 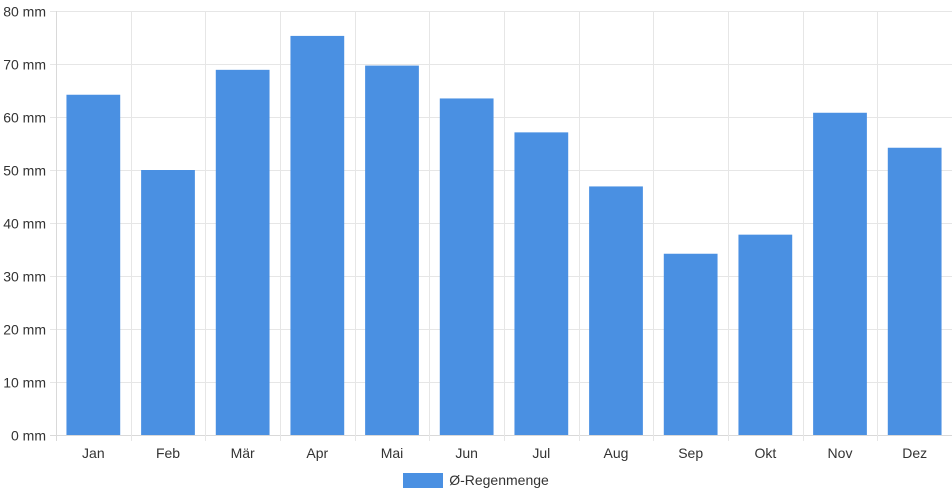 I want to click on y-tick-label: 60 mm, so click(x=24, y=118).